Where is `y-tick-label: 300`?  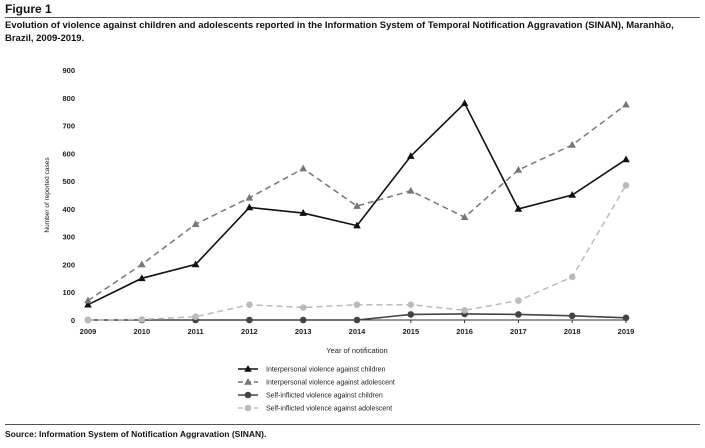 y-tick-label: 300 is located at coordinates (68, 237).